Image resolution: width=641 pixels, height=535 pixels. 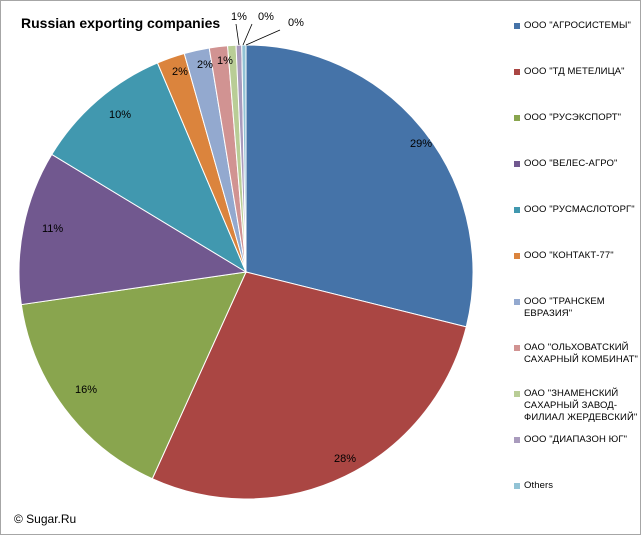 I want to click on legend-label: ООО "РУСМАСЛОТОРГ", so click(x=579, y=210).